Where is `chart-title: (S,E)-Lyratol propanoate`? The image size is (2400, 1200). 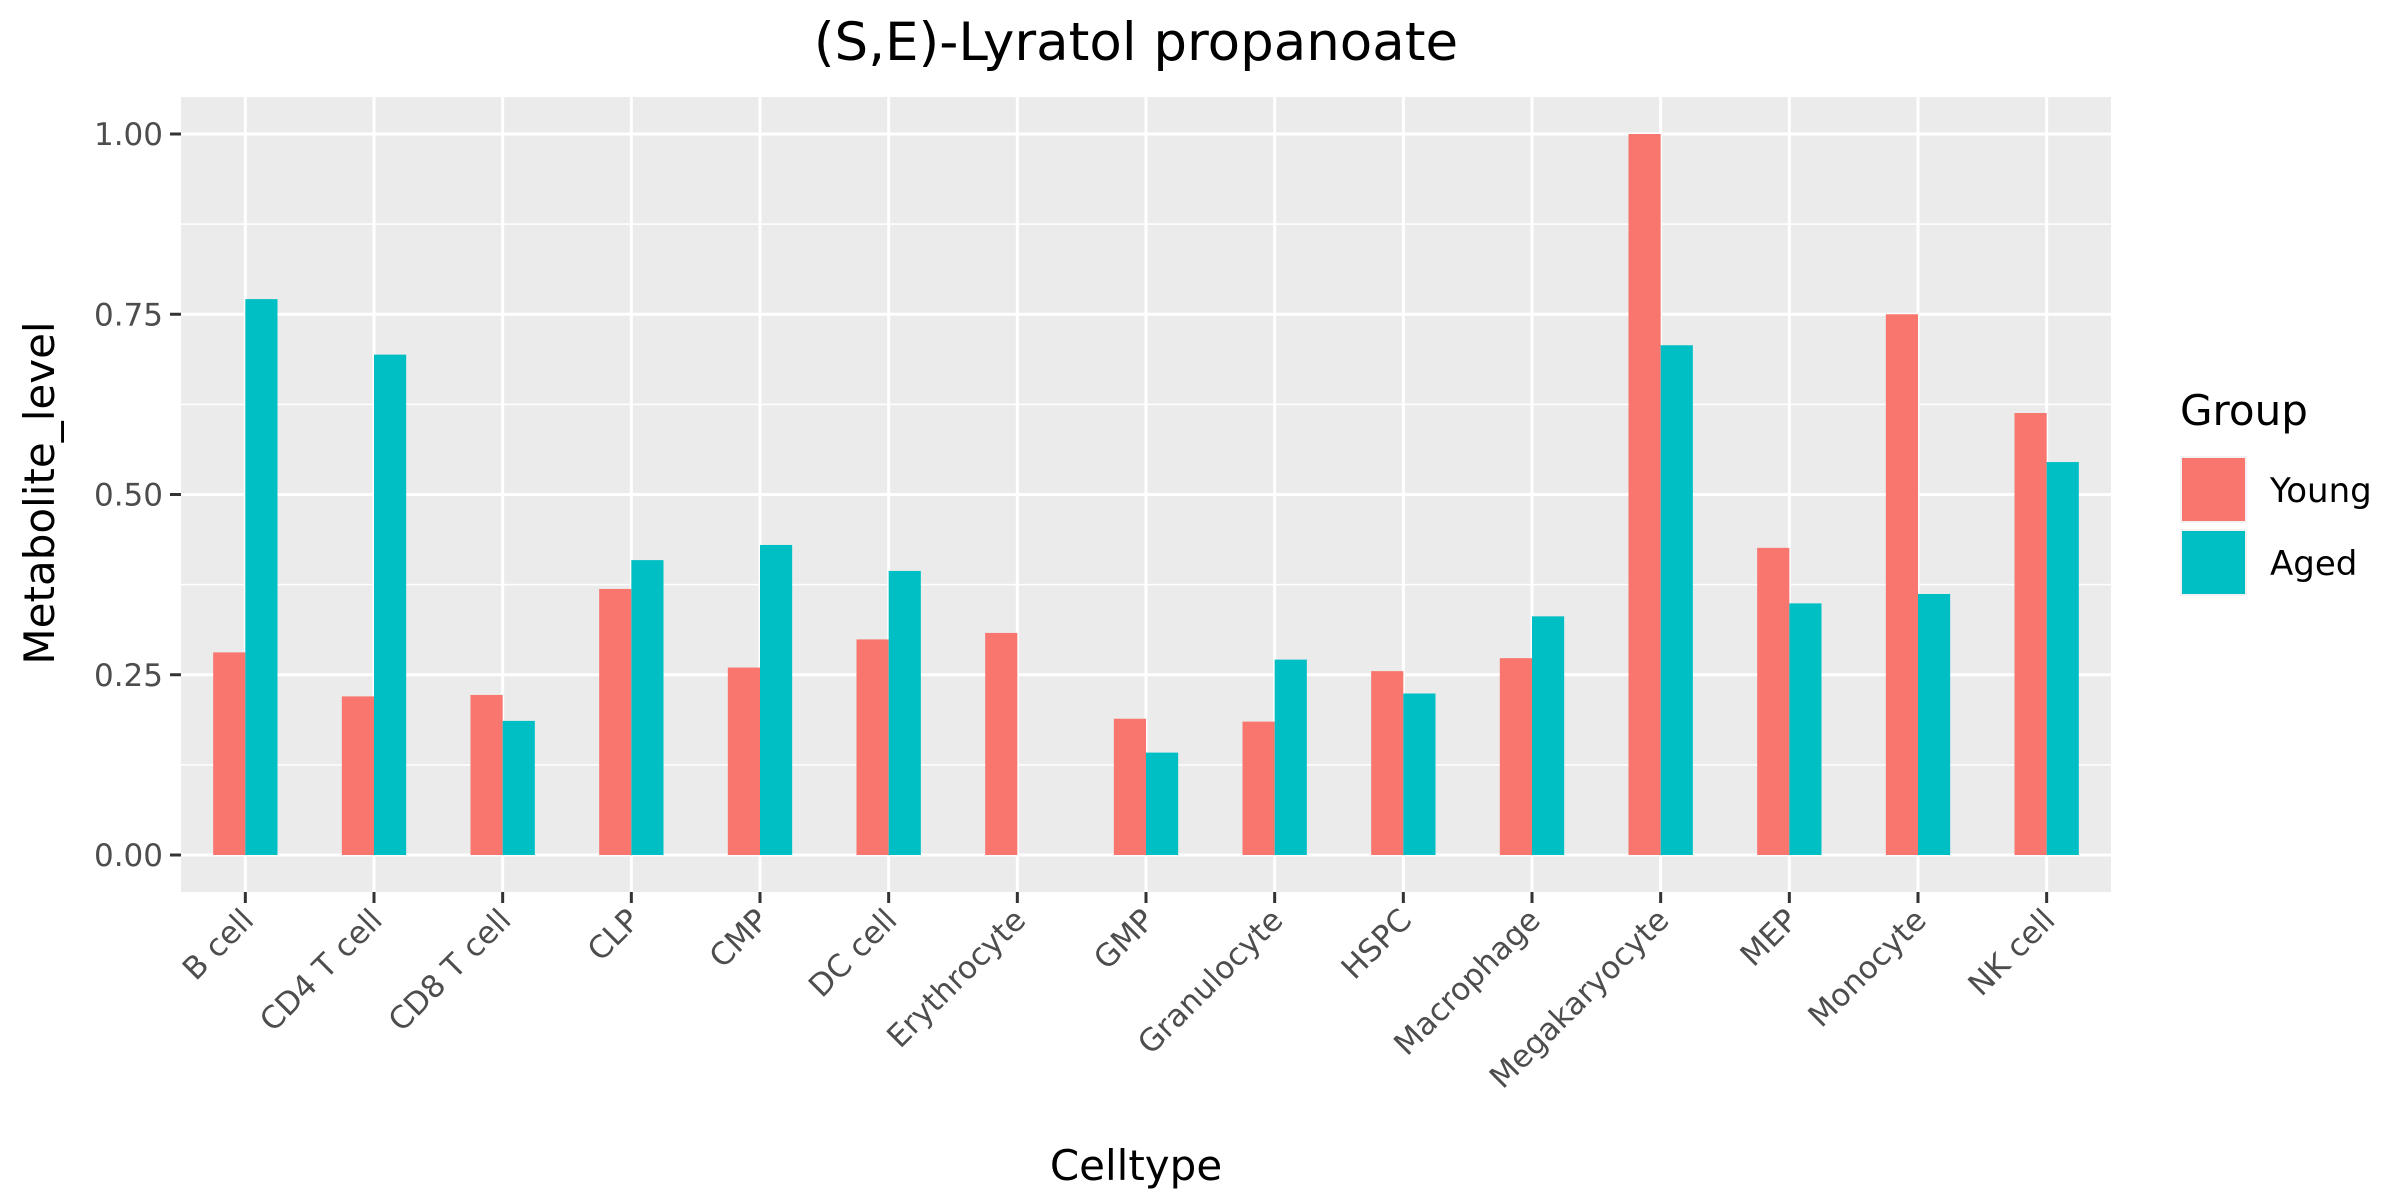 chart-title: (S,E)-Lyratol propanoate is located at coordinates (1136, 42).